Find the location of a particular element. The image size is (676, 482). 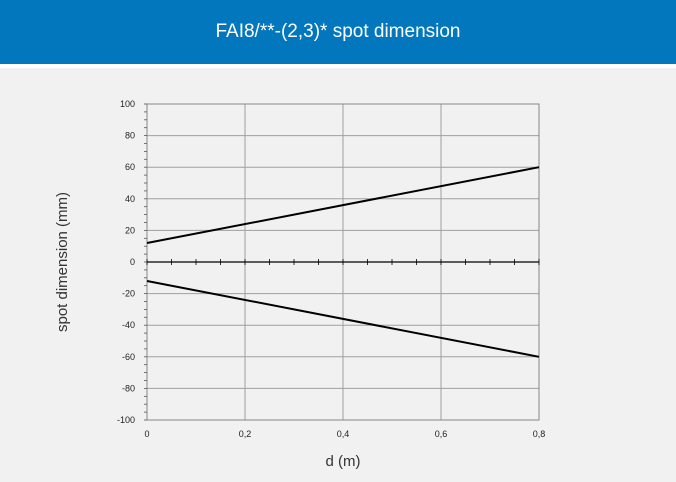

y-tick-label: 0 is located at coordinates (132, 262).